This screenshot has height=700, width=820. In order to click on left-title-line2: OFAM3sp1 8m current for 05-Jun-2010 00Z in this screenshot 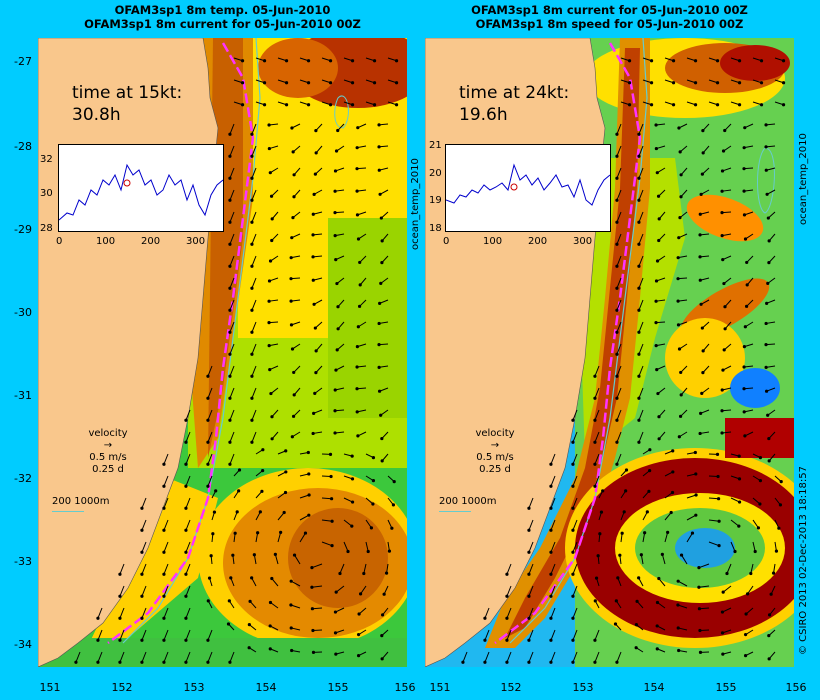, I will do `click(222, 24)`.